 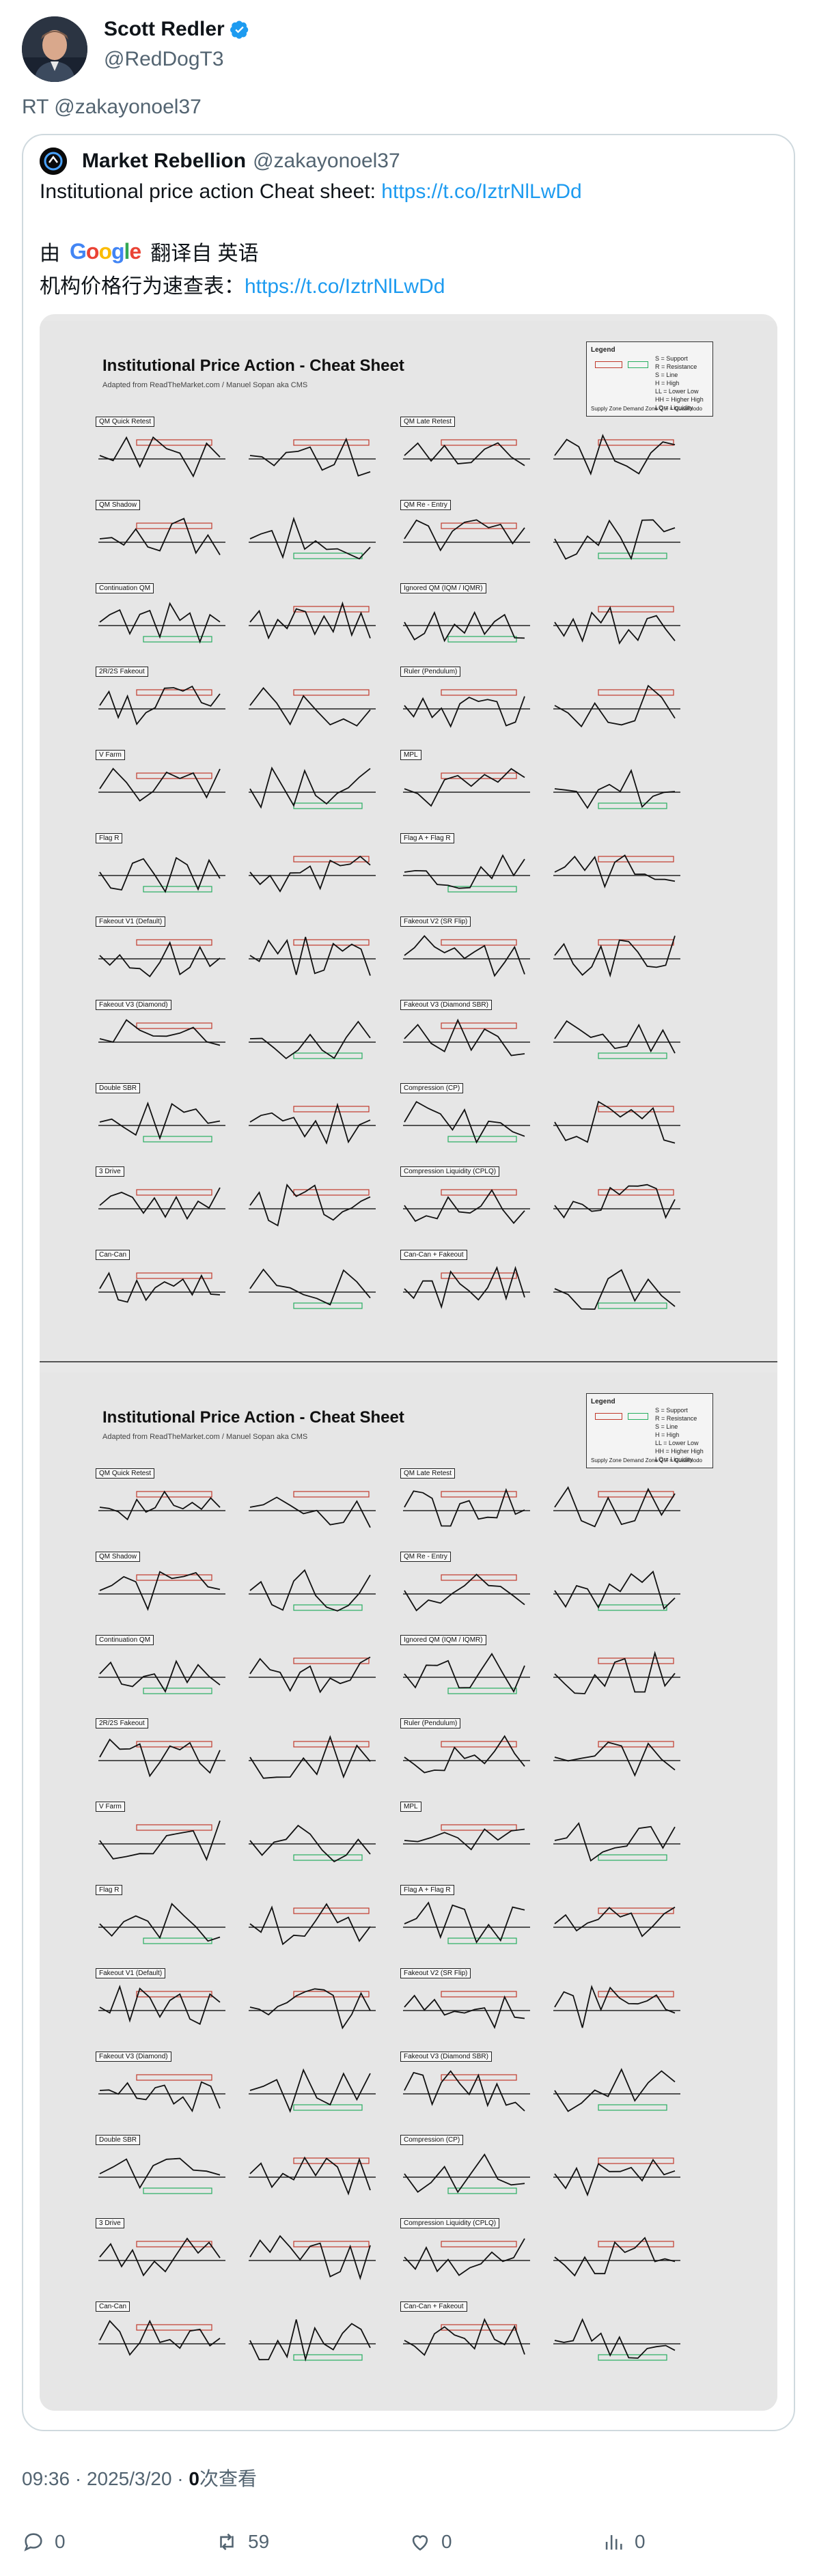 What do you see at coordinates (699, 2542) in the screenshot?
I see `views-button: 0` at bounding box center [699, 2542].